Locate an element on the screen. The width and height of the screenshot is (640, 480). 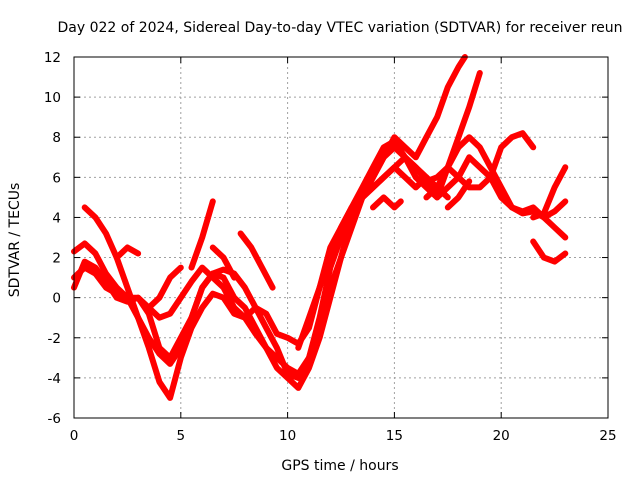
series-line-sat-i is located at coordinates (223, 262).